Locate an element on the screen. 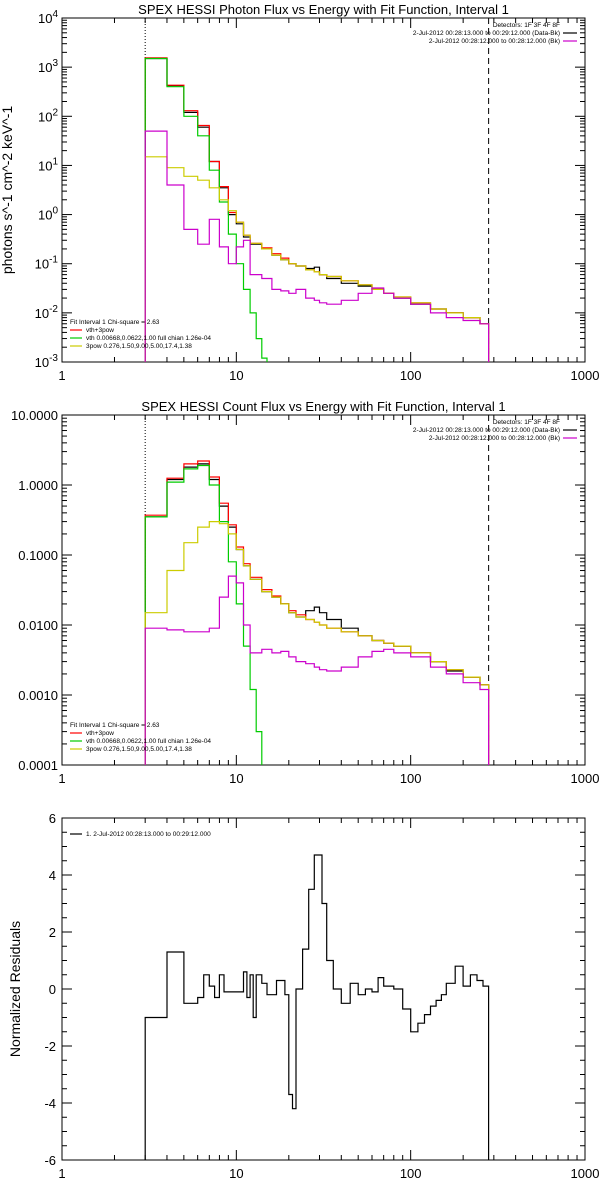  y-tick-label: 2 is located at coordinates (52, 932).